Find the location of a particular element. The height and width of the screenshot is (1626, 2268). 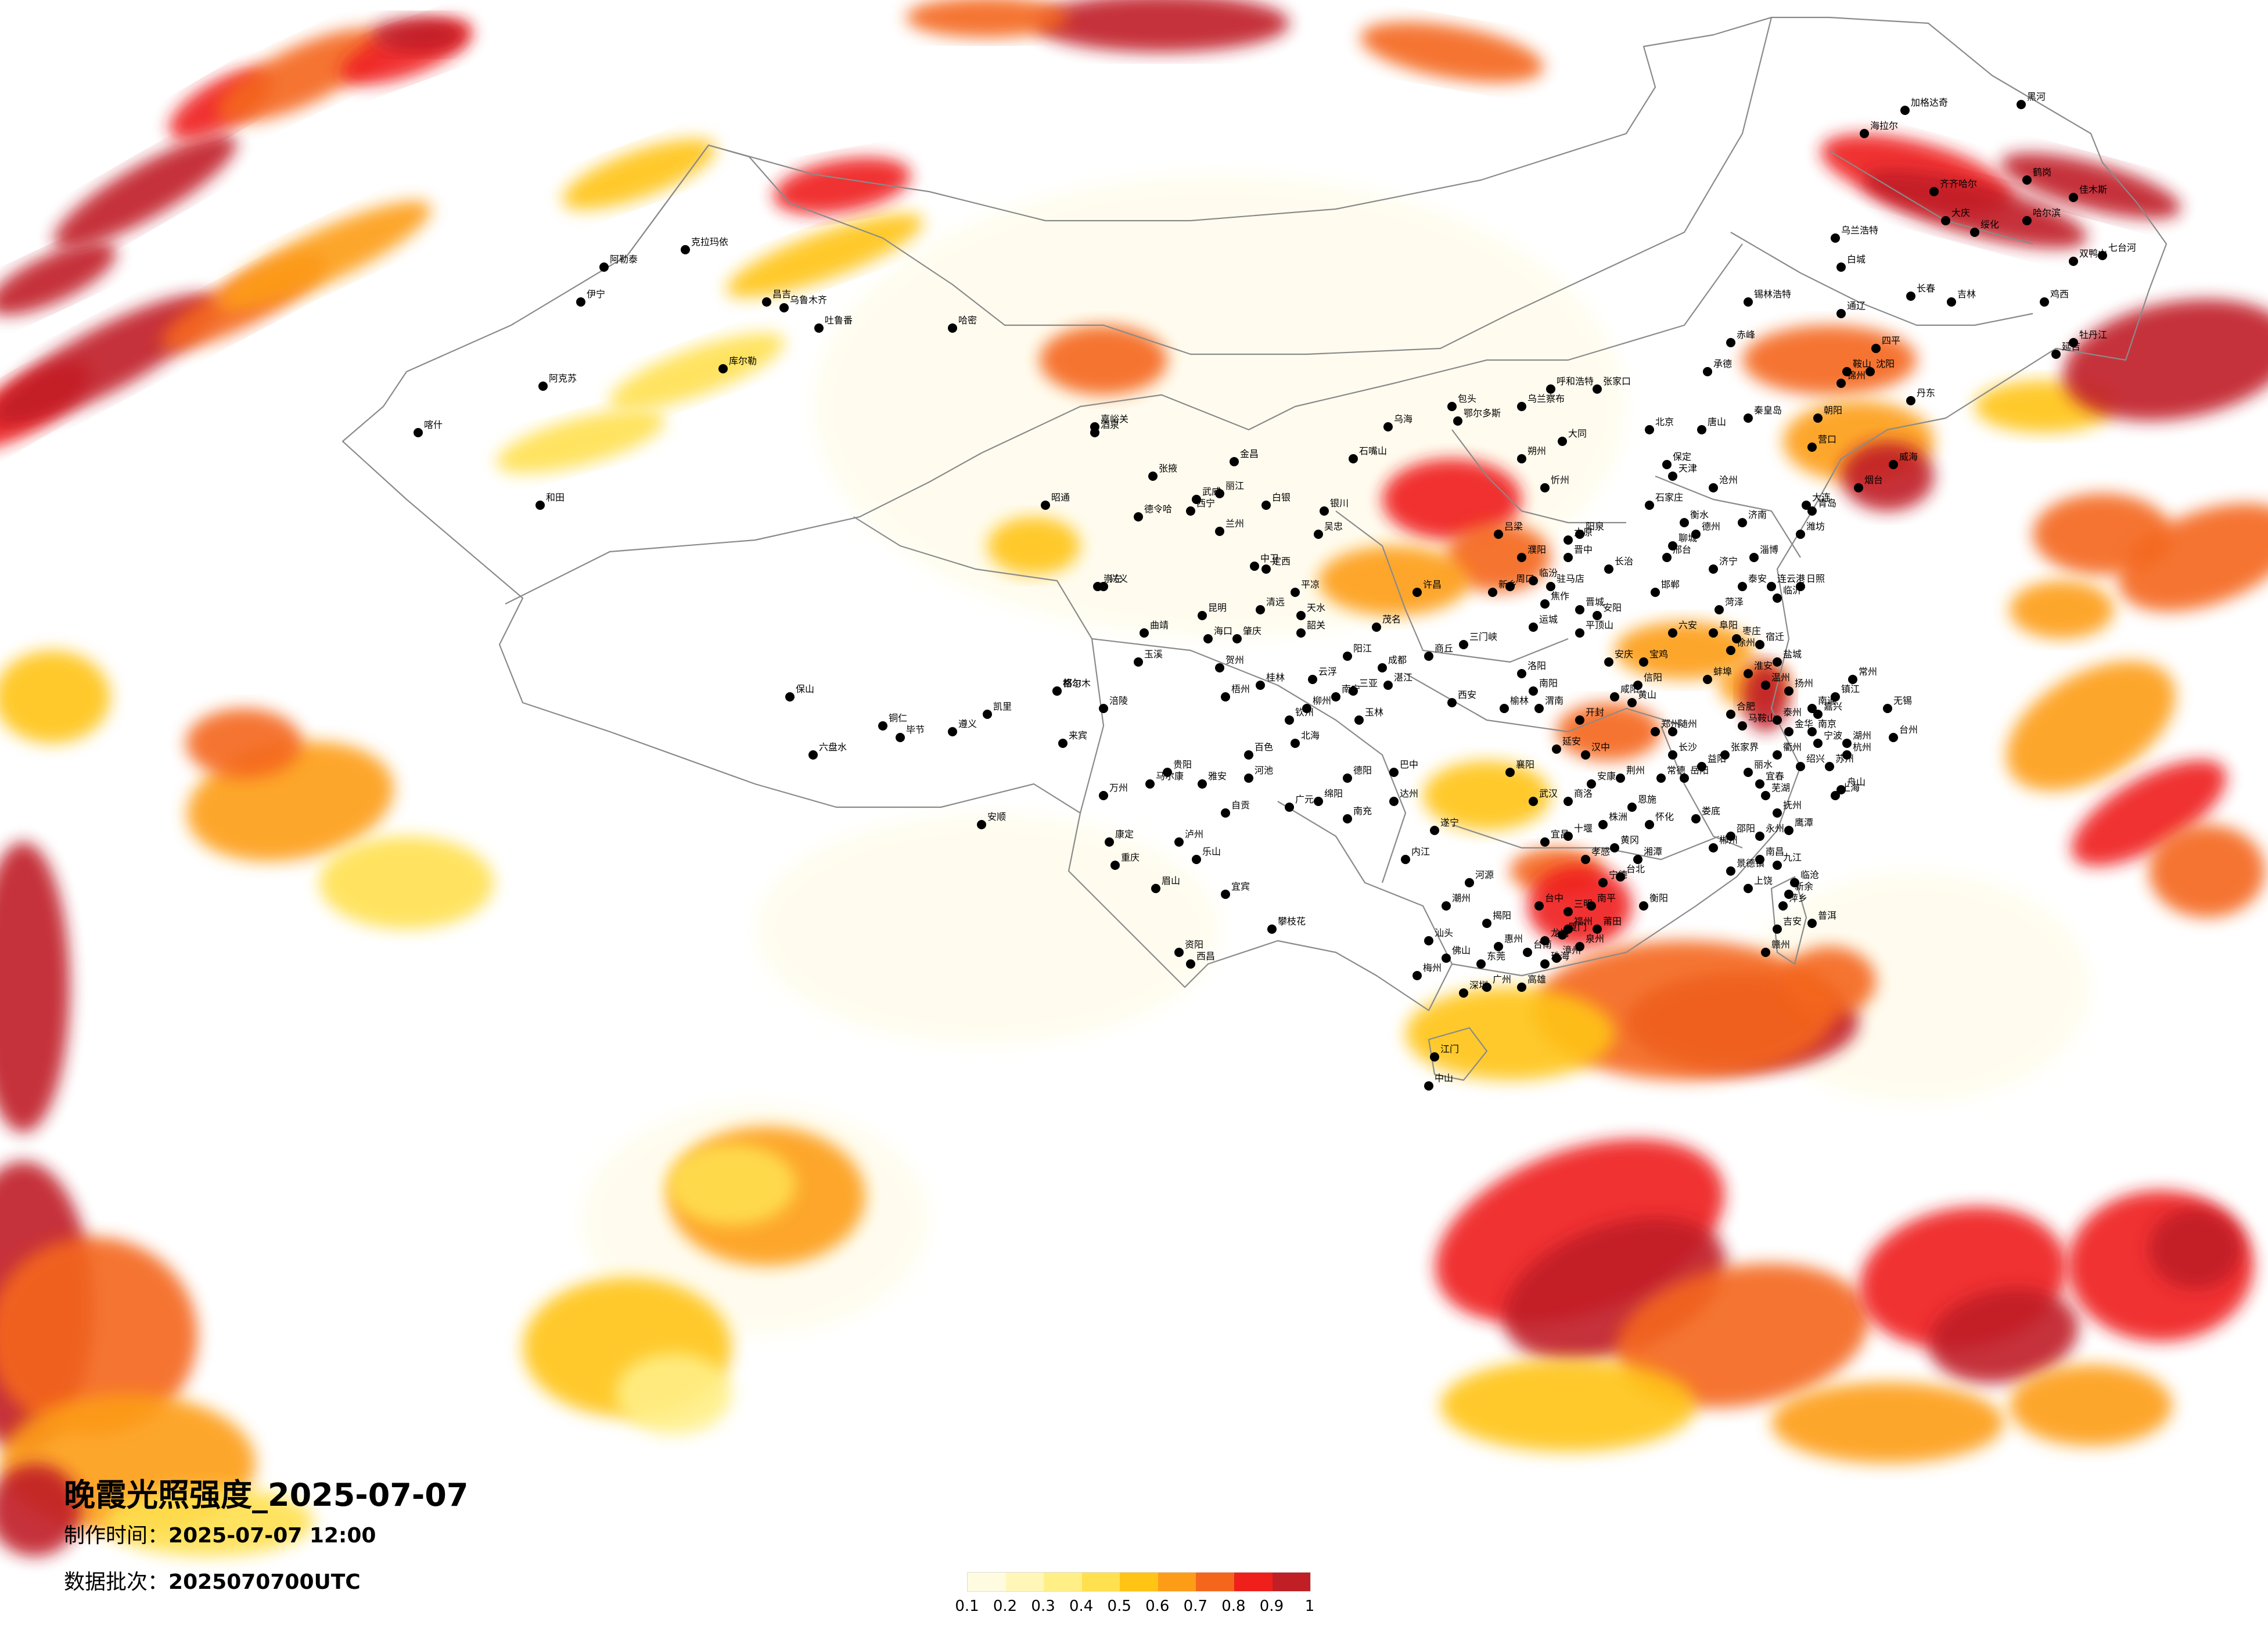

city-label: 长沙 is located at coordinates (1687, 747).